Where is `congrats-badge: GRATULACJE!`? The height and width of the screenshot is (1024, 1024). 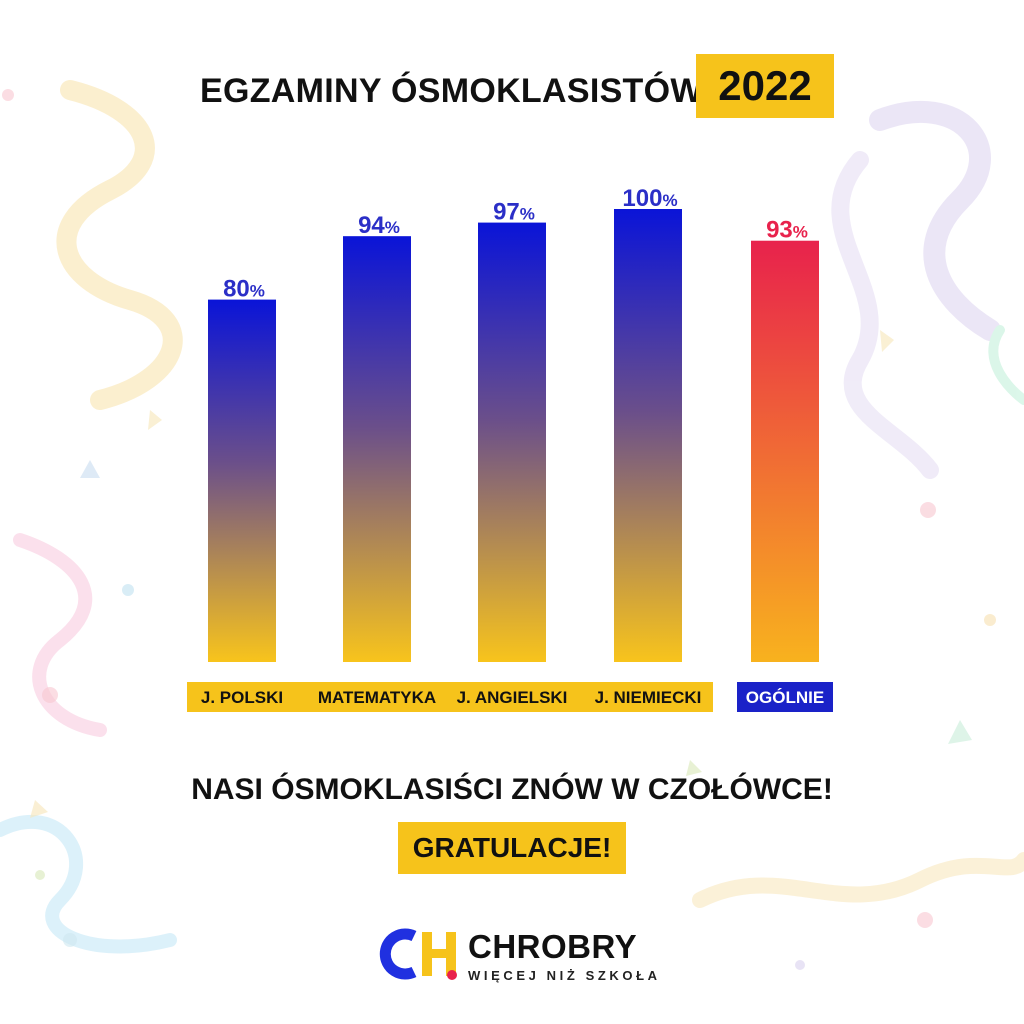
congrats-badge: GRATULACJE! is located at coordinates (512, 848).